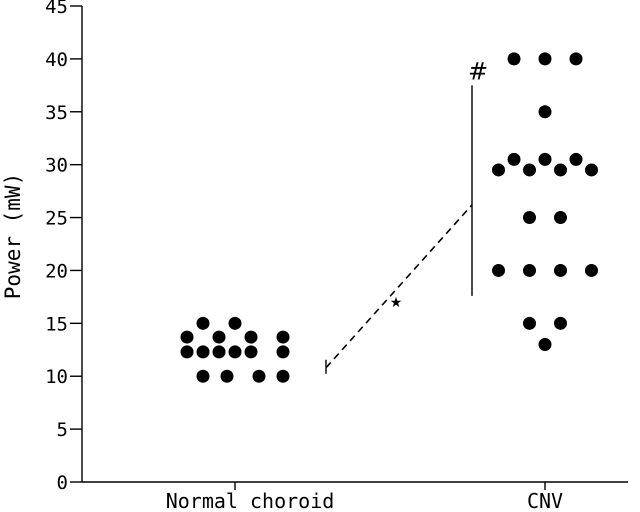 The width and height of the screenshot is (640, 512). I want to click on y-tick-label: 30, so click(56, 166).